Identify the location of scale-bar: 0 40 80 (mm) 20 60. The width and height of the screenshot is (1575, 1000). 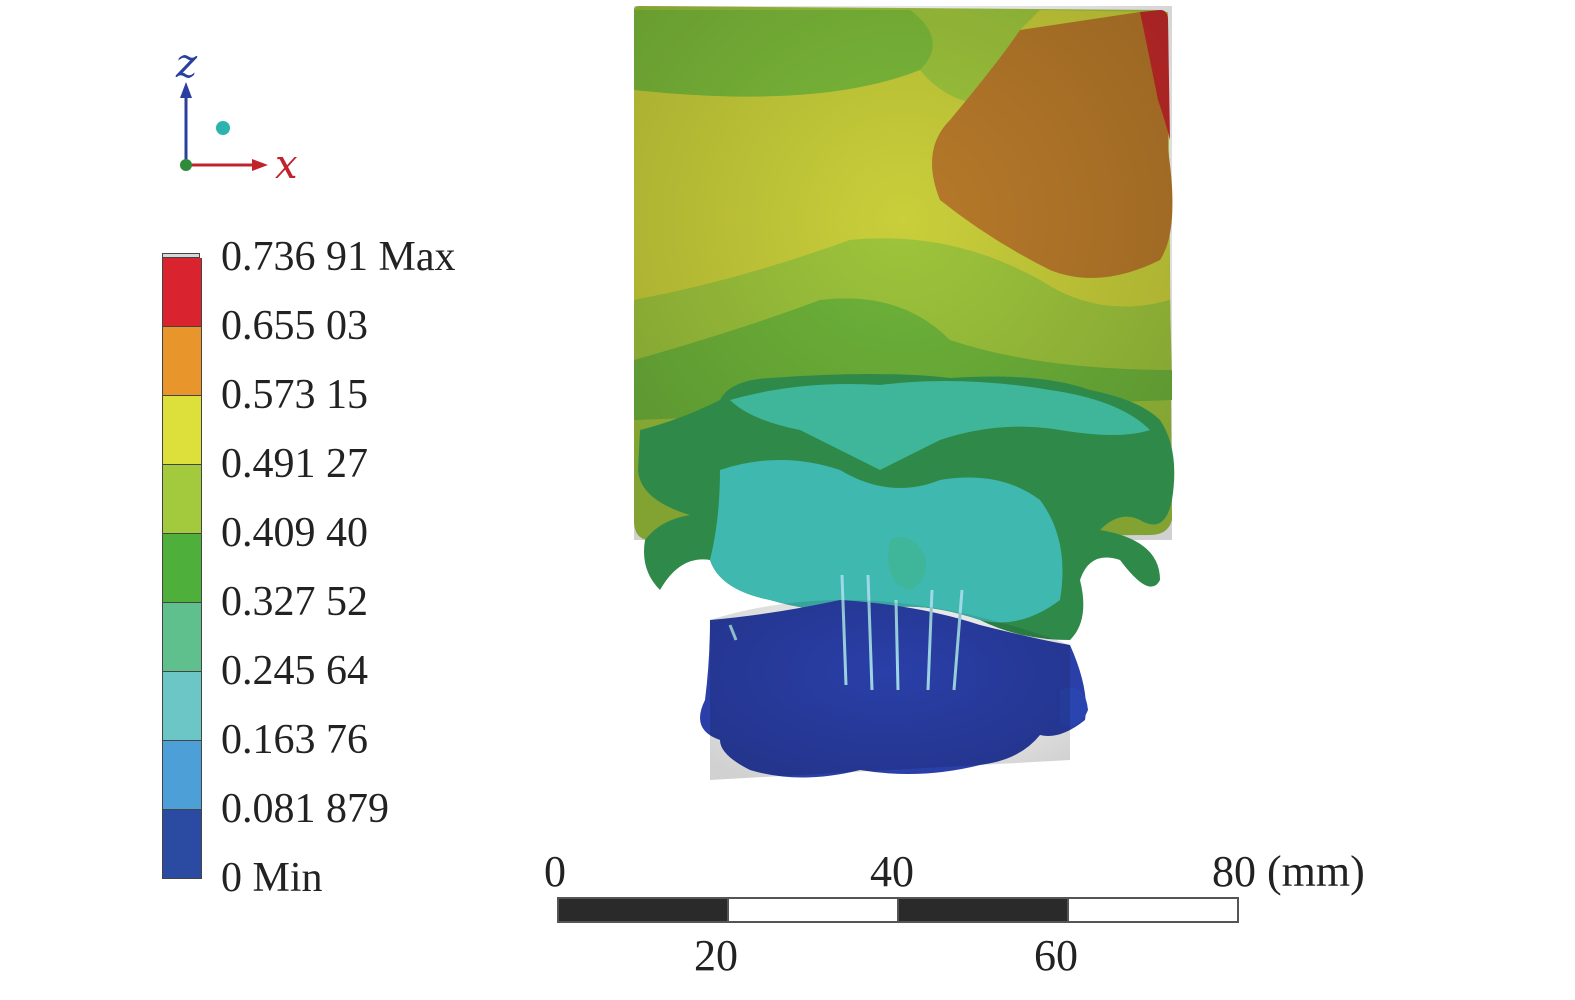
(980, 915).